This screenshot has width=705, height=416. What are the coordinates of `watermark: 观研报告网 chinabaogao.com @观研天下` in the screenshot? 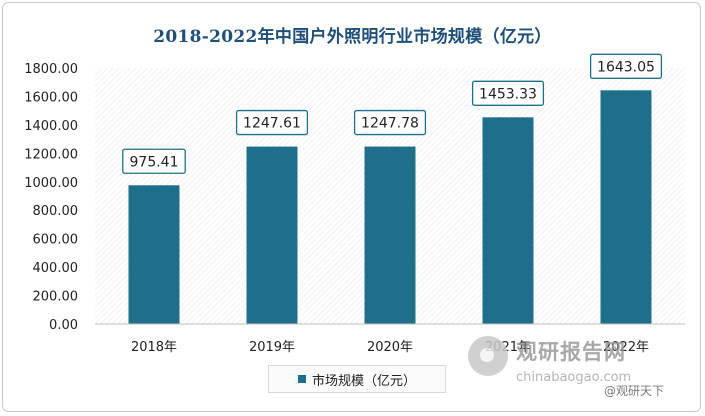 It's located at (584, 370).